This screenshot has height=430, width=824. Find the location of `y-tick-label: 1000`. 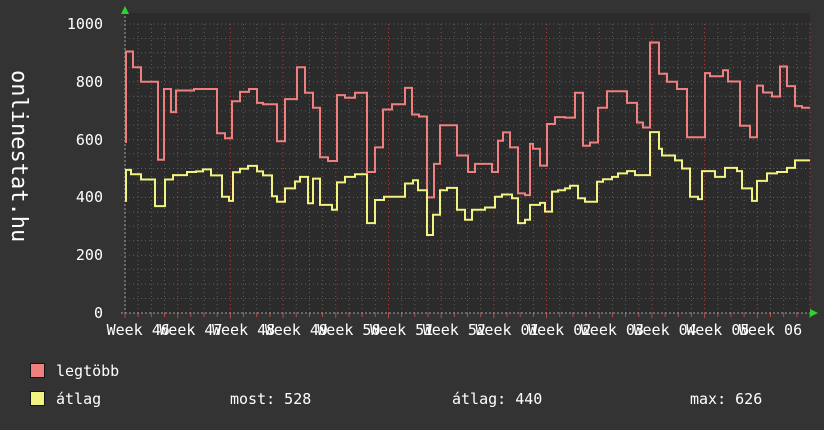

y-tick-label: 1000 is located at coordinates (84, 24).